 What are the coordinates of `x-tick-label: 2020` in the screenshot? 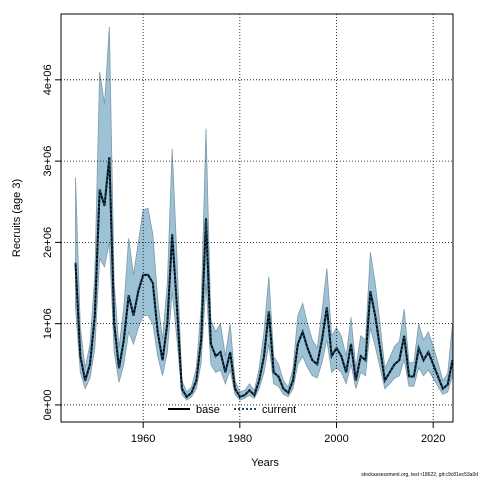 It's located at (433, 439).